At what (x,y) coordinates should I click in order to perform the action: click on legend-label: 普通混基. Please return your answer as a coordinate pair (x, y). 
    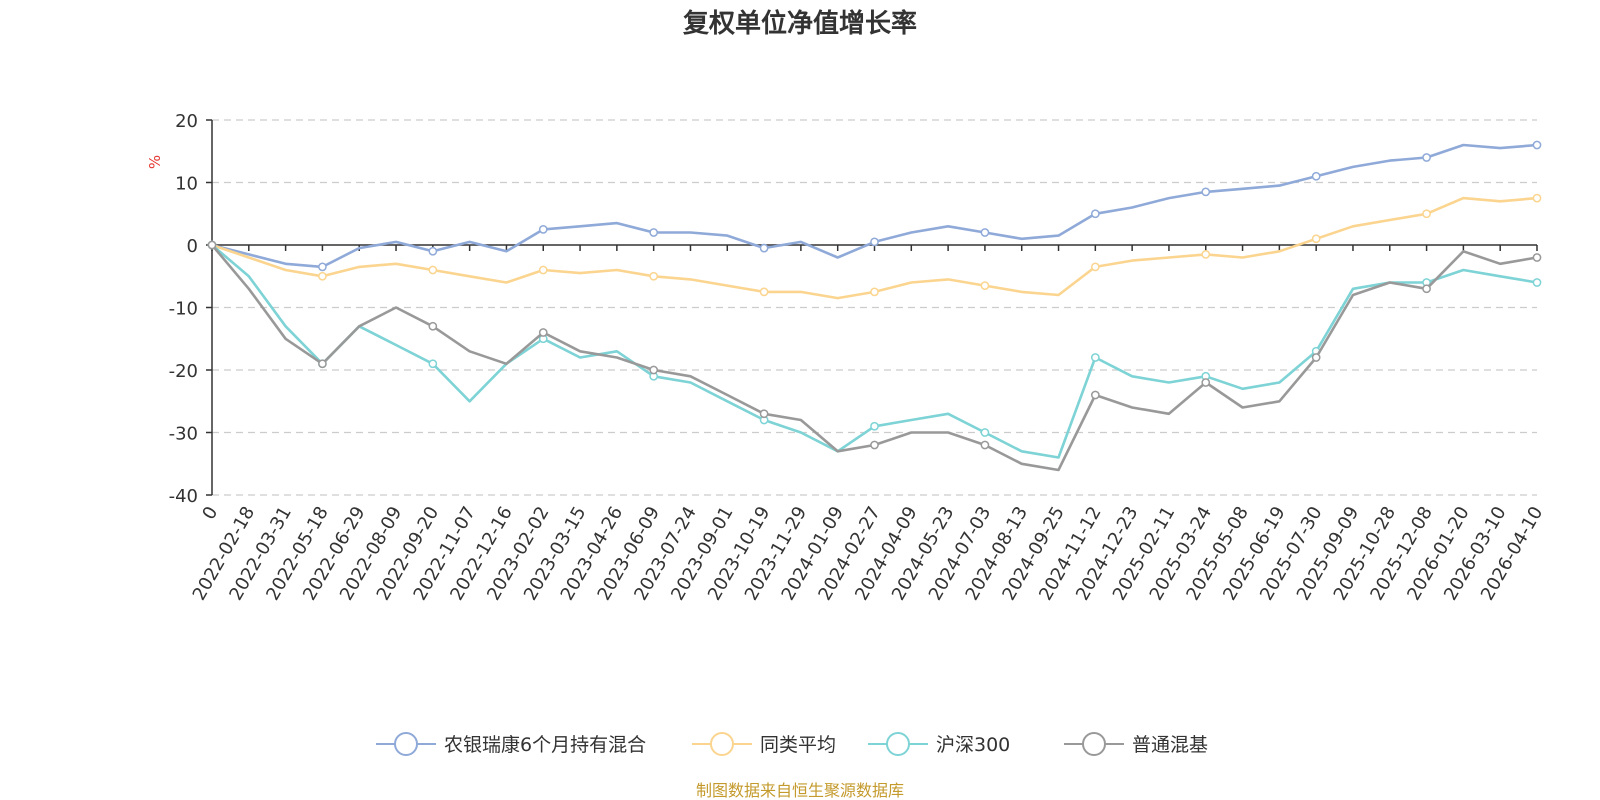
    Looking at the image, I should click on (1170, 745).